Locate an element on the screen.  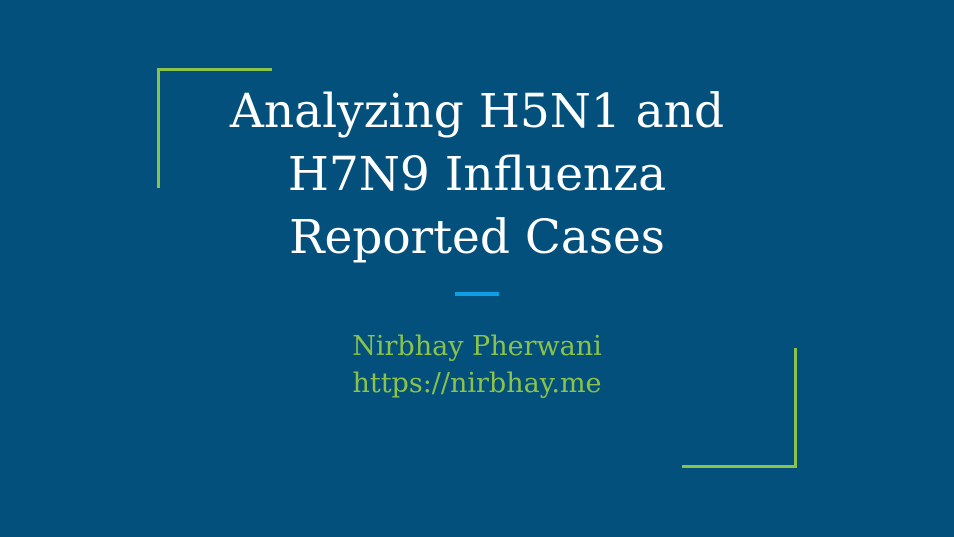
top-left-corner-bracket is located at coordinates (214, 128).